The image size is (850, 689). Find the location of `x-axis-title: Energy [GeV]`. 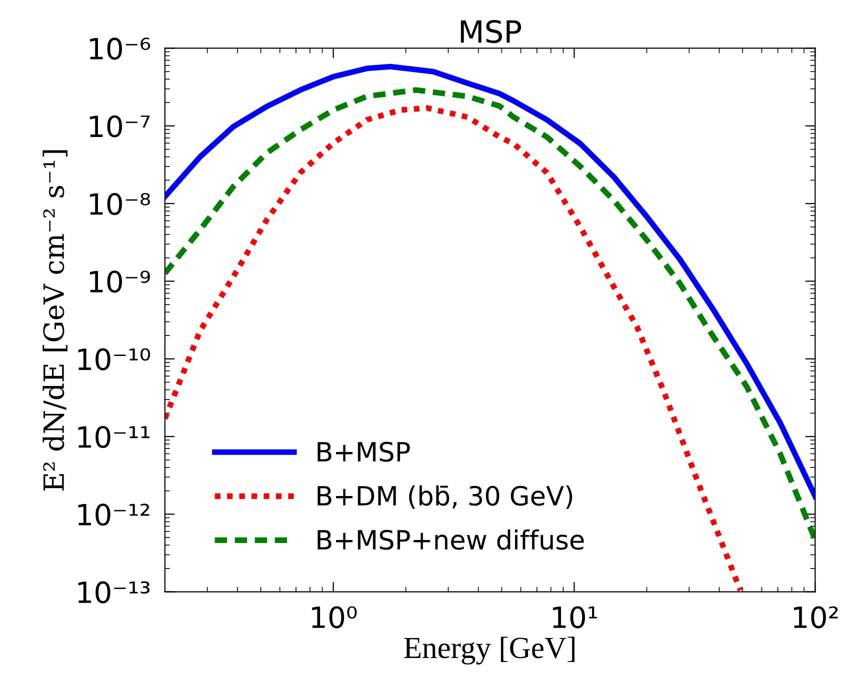

x-axis-title: Energy [GeV] is located at coordinates (489, 650).